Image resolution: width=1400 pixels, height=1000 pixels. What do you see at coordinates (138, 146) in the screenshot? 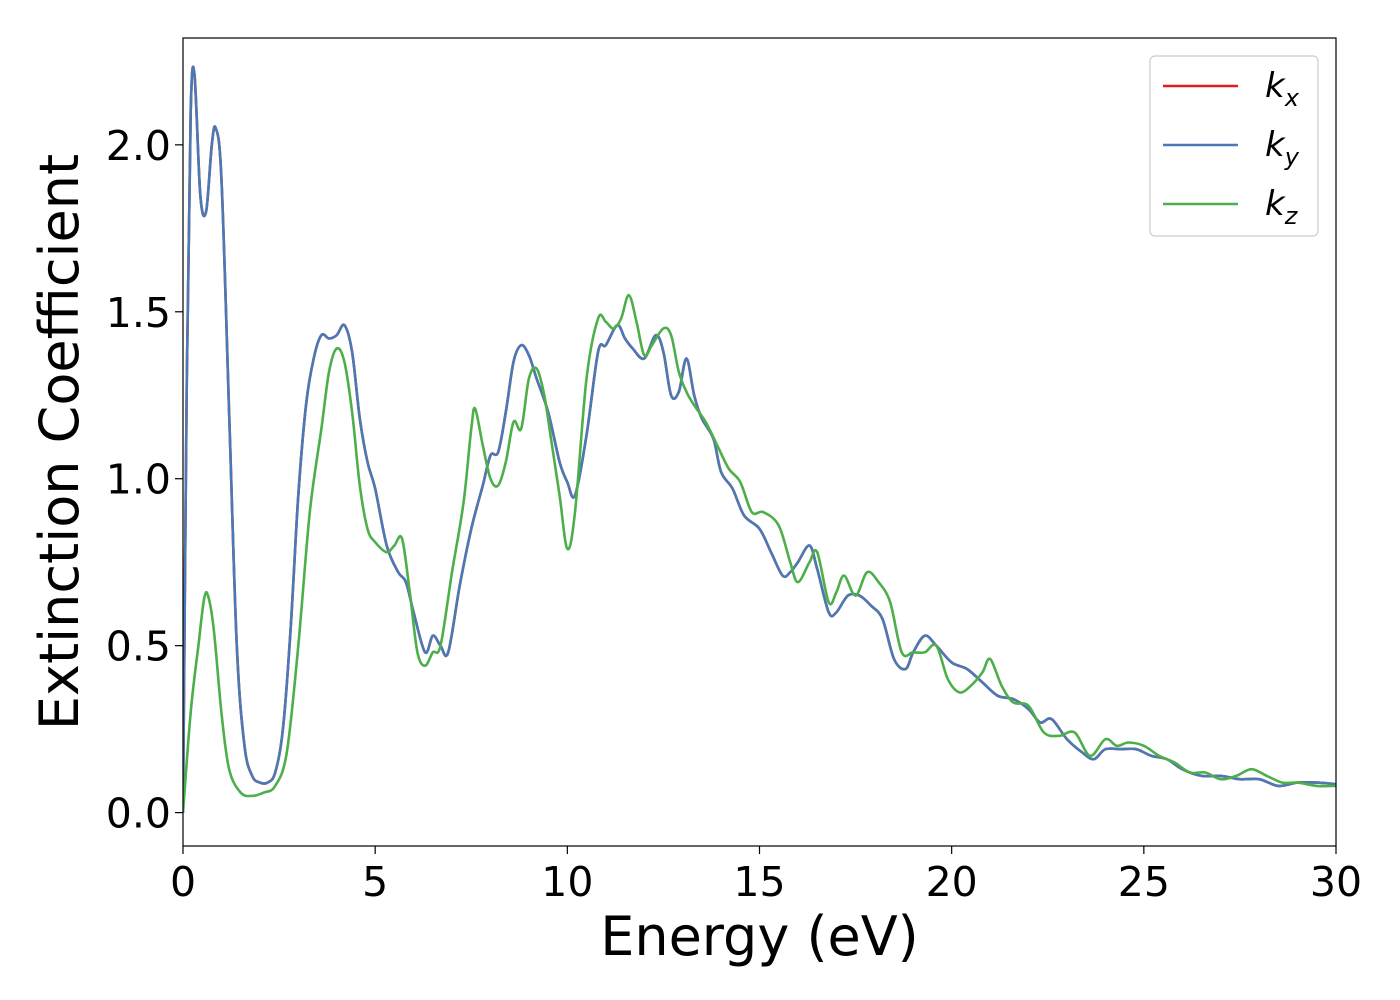
I see `y-tick-label: 2.0` at bounding box center [138, 146].